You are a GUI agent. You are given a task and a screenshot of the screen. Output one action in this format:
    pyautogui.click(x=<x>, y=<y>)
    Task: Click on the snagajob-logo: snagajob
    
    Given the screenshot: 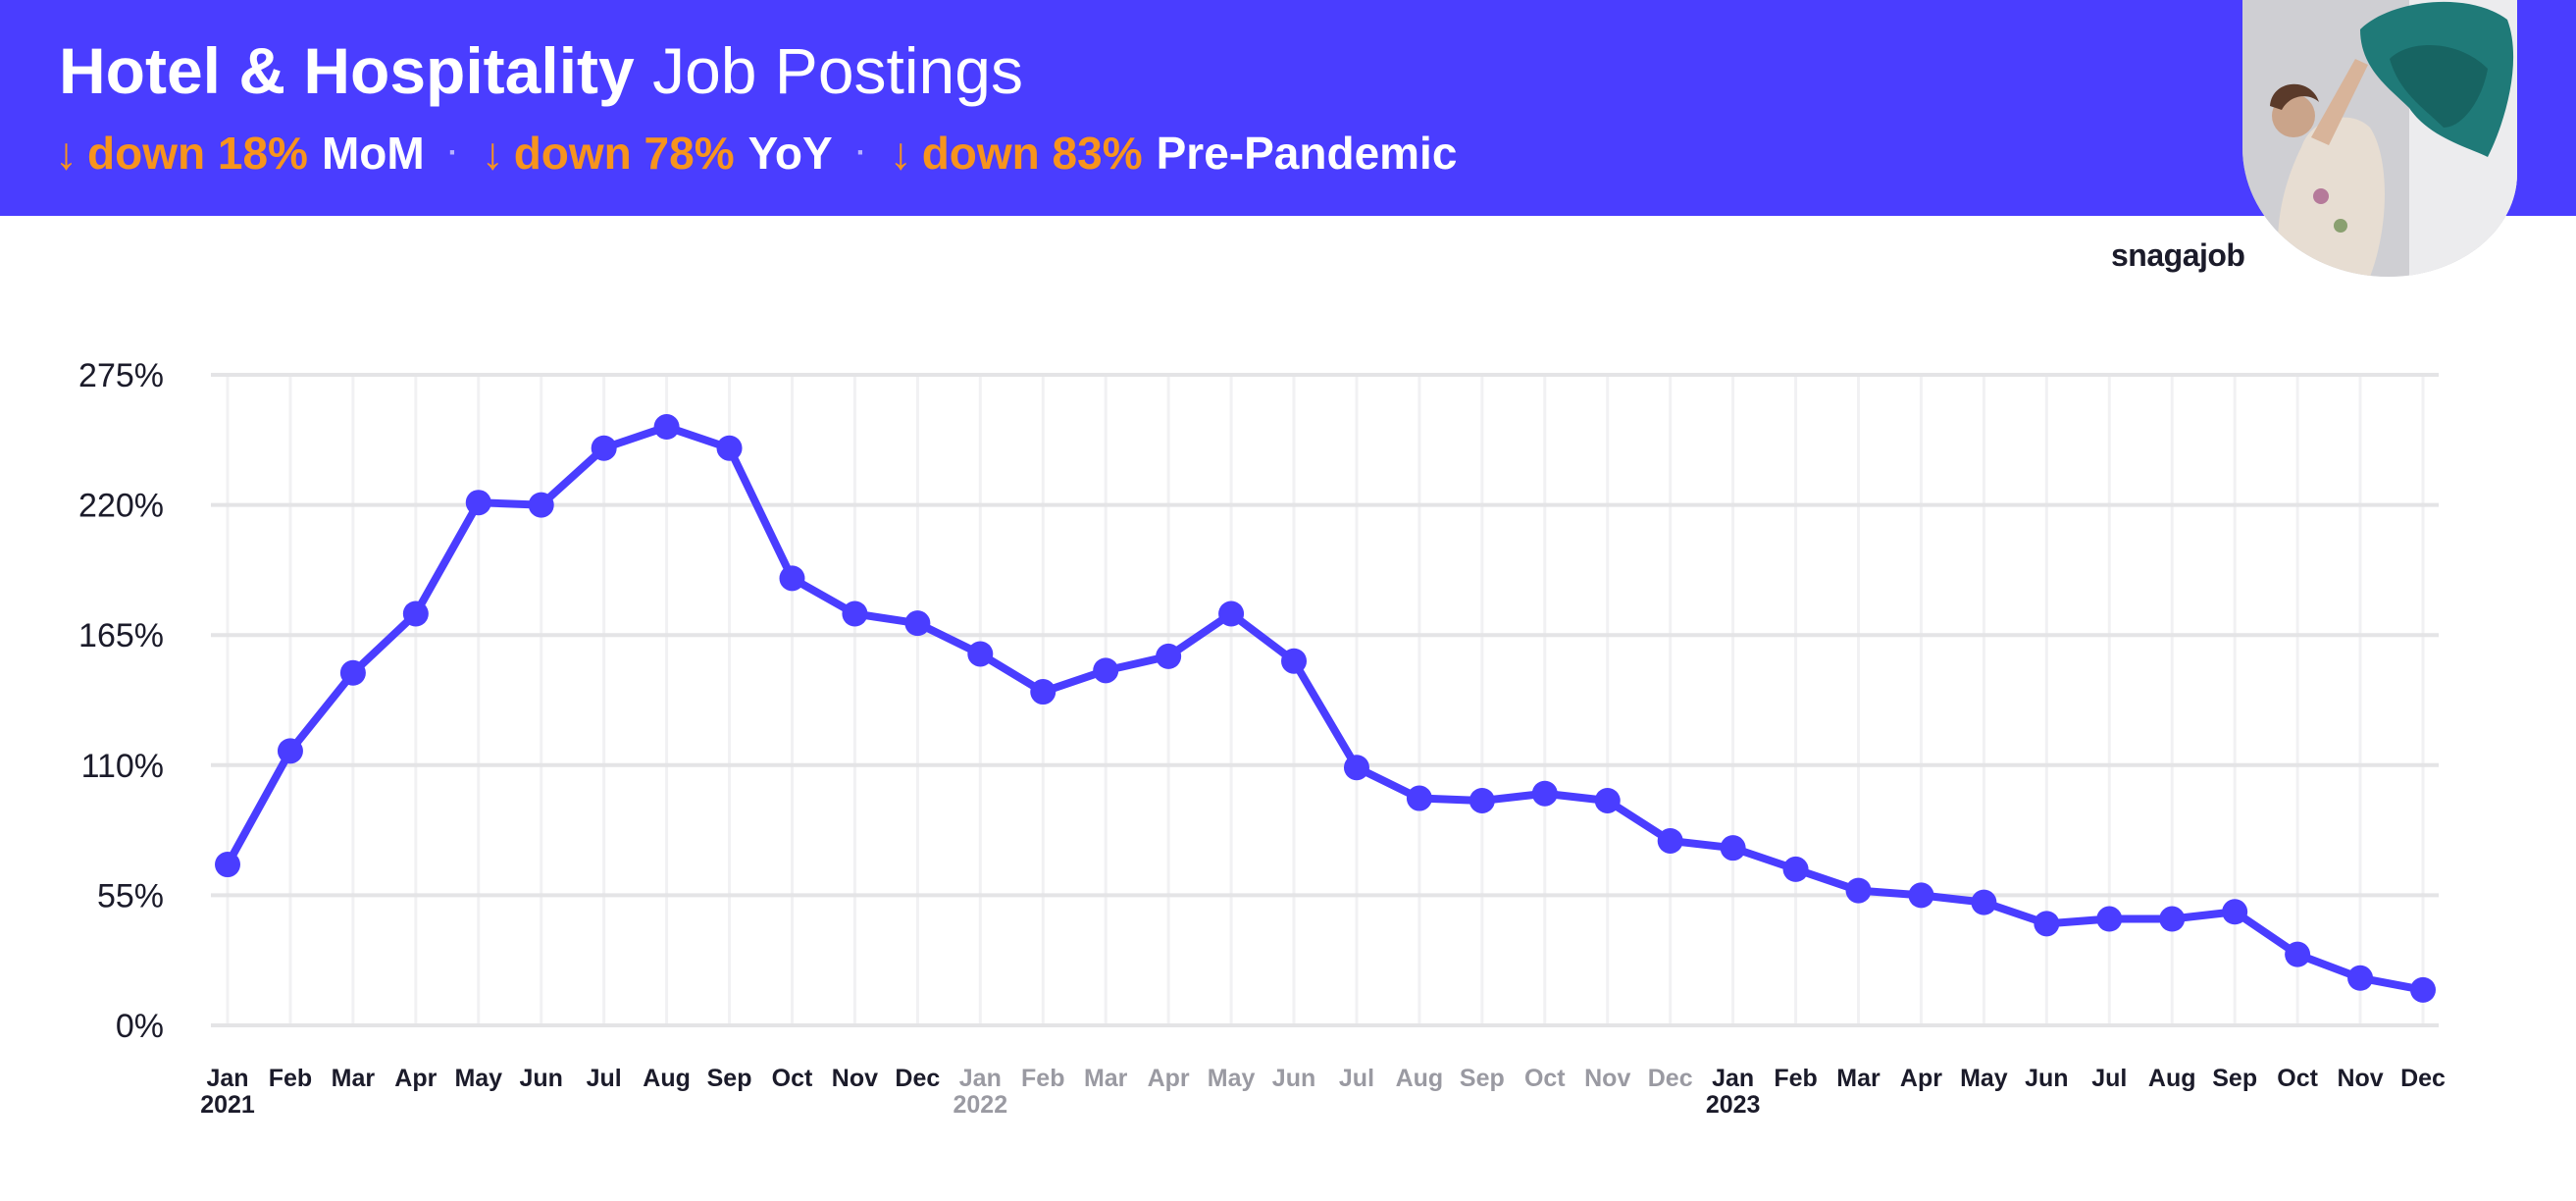 What is the action you would take?
    pyautogui.click(x=2178, y=255)
    